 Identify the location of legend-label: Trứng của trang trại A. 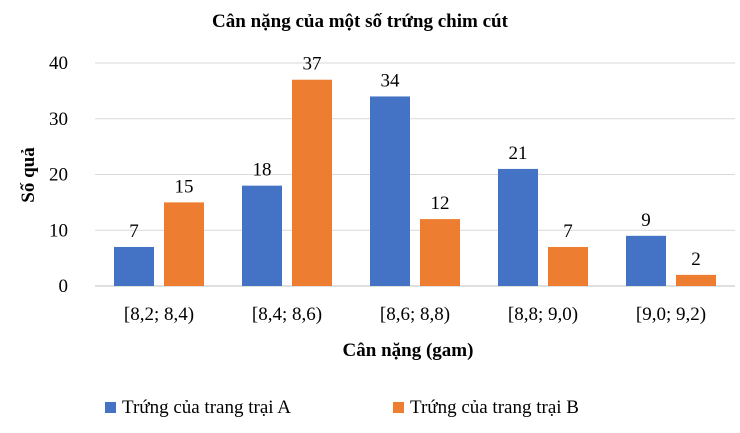
(206, 407).